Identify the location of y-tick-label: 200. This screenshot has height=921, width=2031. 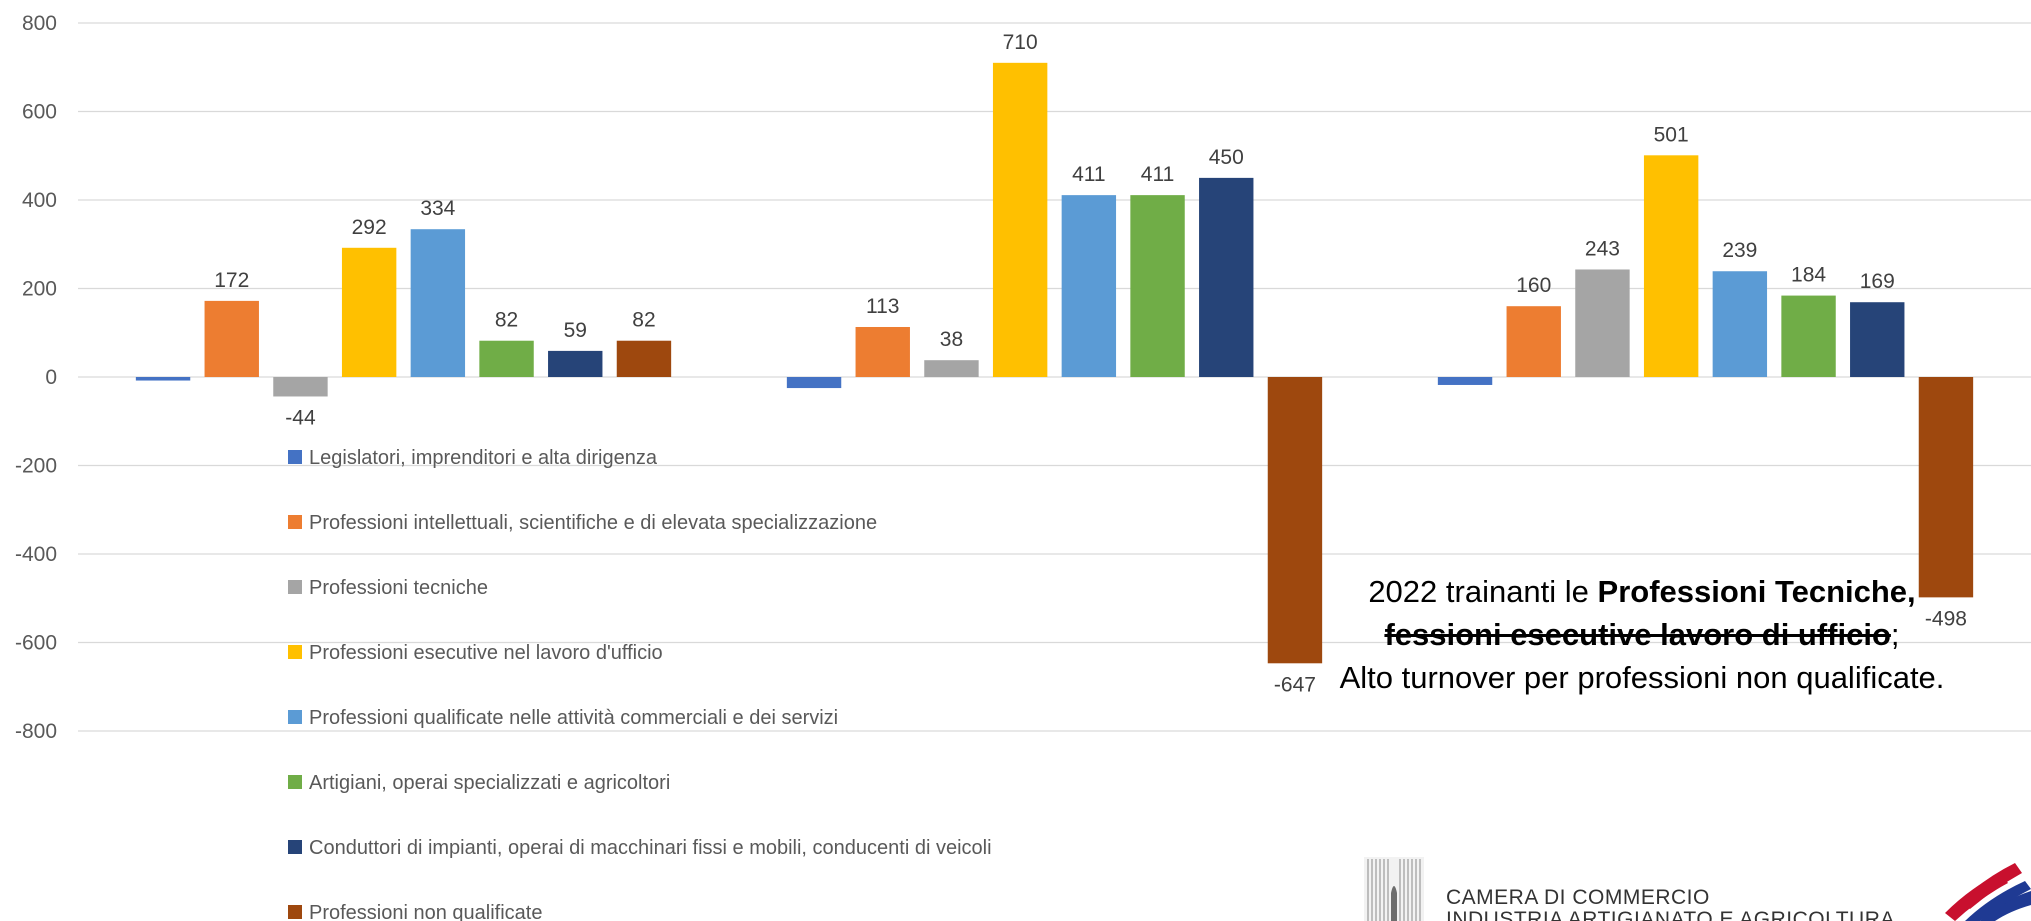
(39, 289).